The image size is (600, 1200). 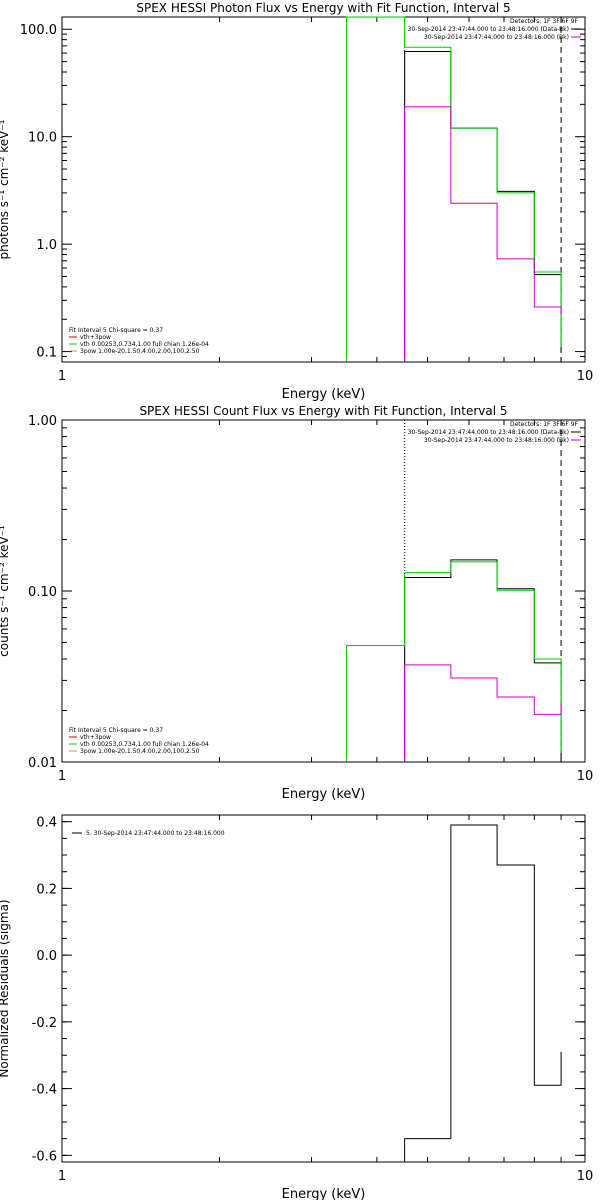 I want to click on y-tick-label: 0.0, so click(x=46, y=956).